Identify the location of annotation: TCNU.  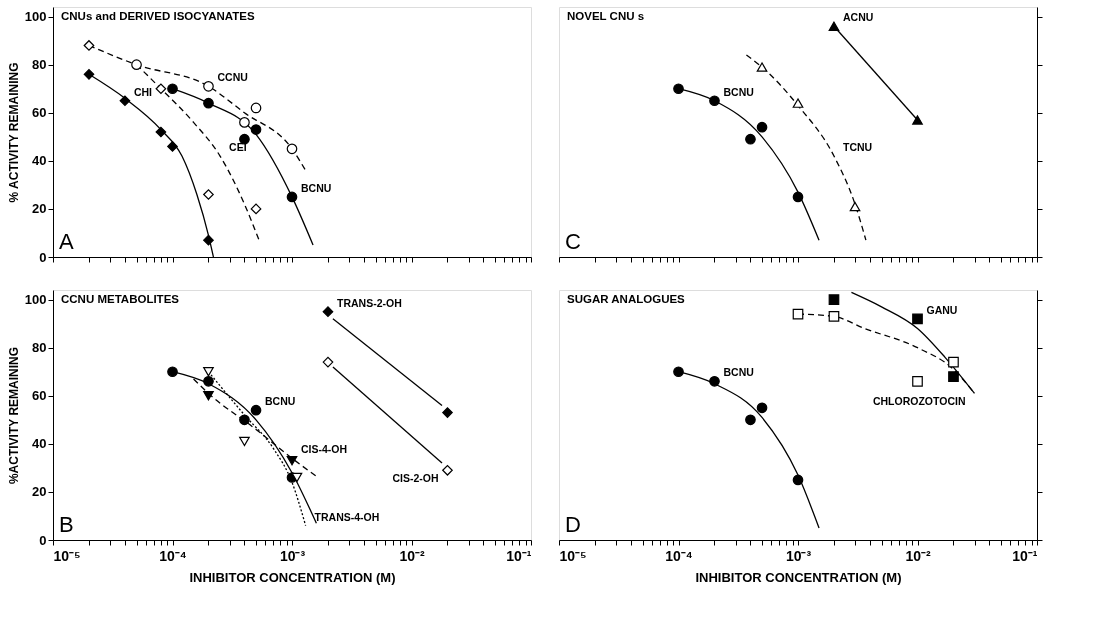
(857, 147).